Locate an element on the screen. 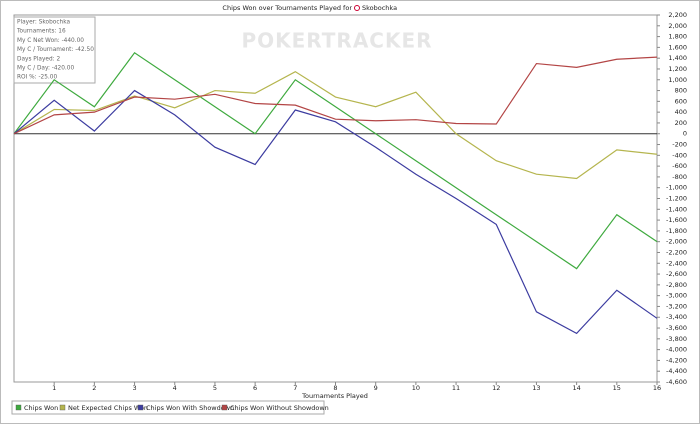  y-tick-label: -2,600 is located at coordinates (676, 274).